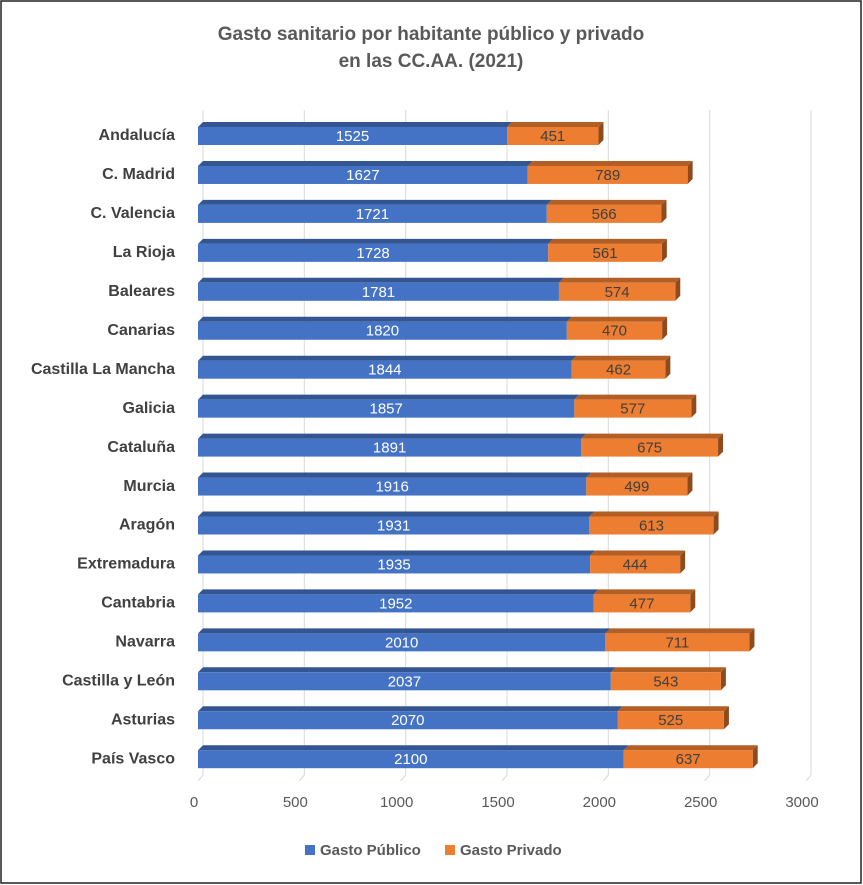 The height and width of the screenshot is (885, 863). What do you see at coordinates (384, 370) in the screenshot?
I see `data-label: 1844` at bounding box center [384, 370].